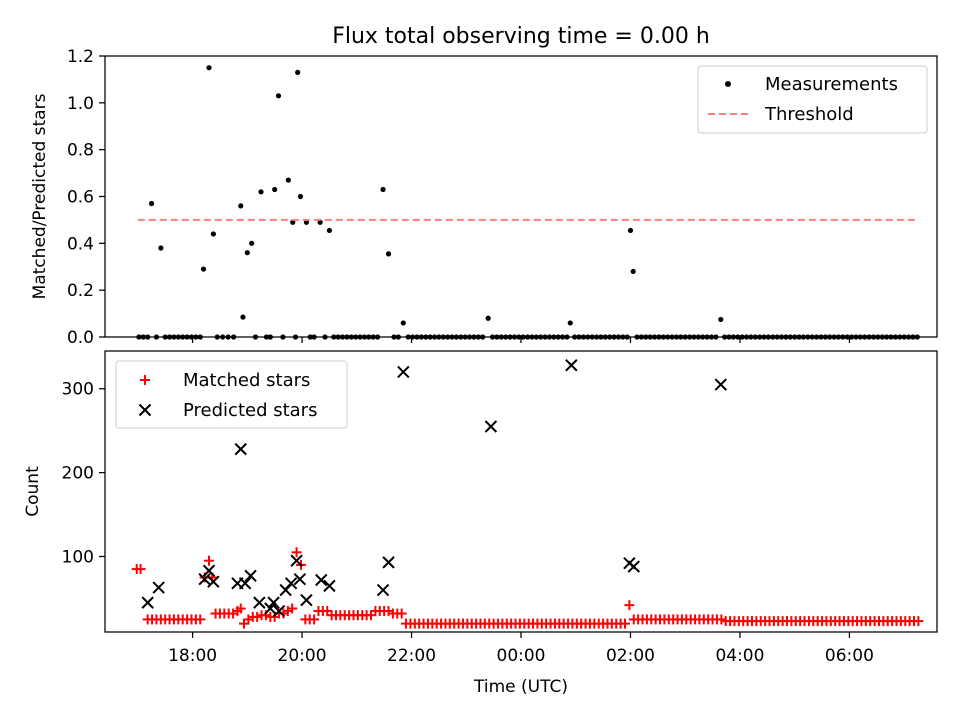 This screenshot has height=720, width=960. What do you see at coordinates (739, 656) in the screenshot?
I see `x-tick-label: 04:00` at bounding box center [739, 656].